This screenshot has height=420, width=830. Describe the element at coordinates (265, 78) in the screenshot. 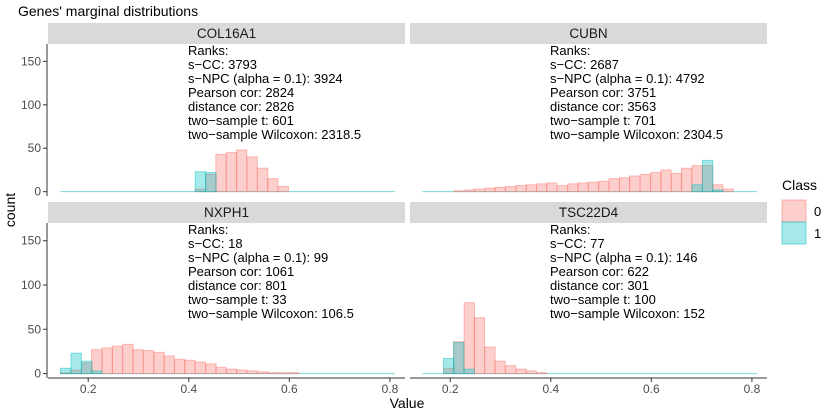

I see `ranks-line: s−NPC (alpha = 0.1): 3924` at that location.